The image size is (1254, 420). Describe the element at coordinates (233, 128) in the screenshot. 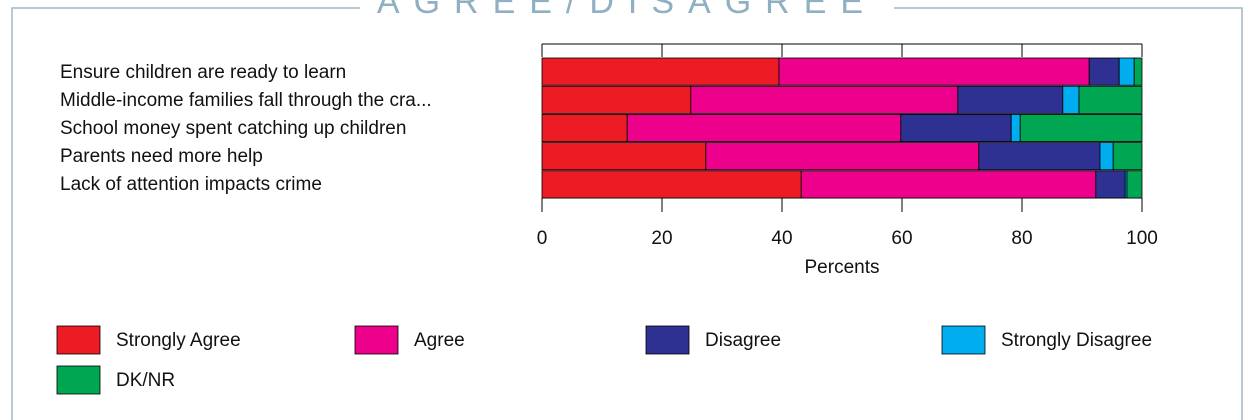

I see `category-label: School money spent catching up children` at that location.